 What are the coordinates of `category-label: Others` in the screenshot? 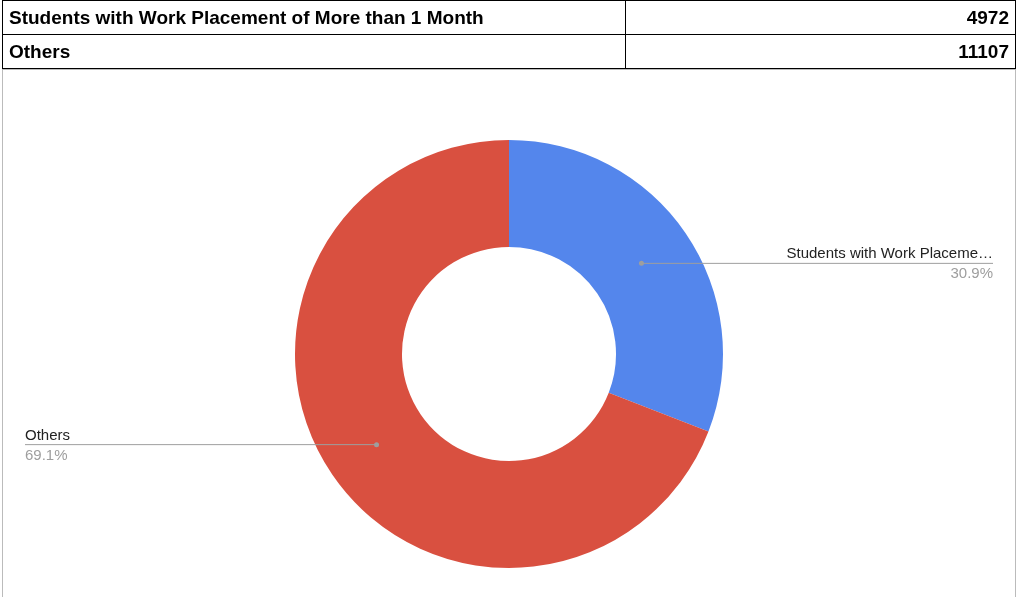 It's located at (314, 51).